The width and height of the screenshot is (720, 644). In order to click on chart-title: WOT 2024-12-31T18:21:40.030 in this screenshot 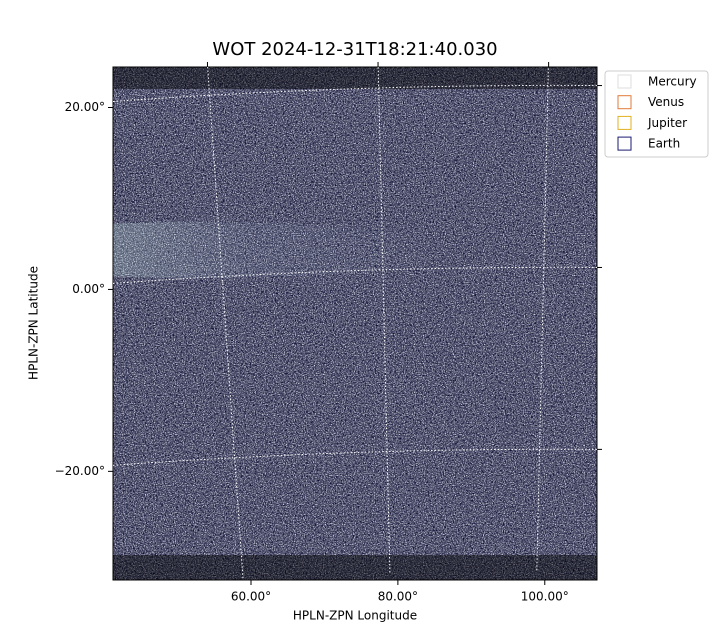, I will do `click(354, 49)`.